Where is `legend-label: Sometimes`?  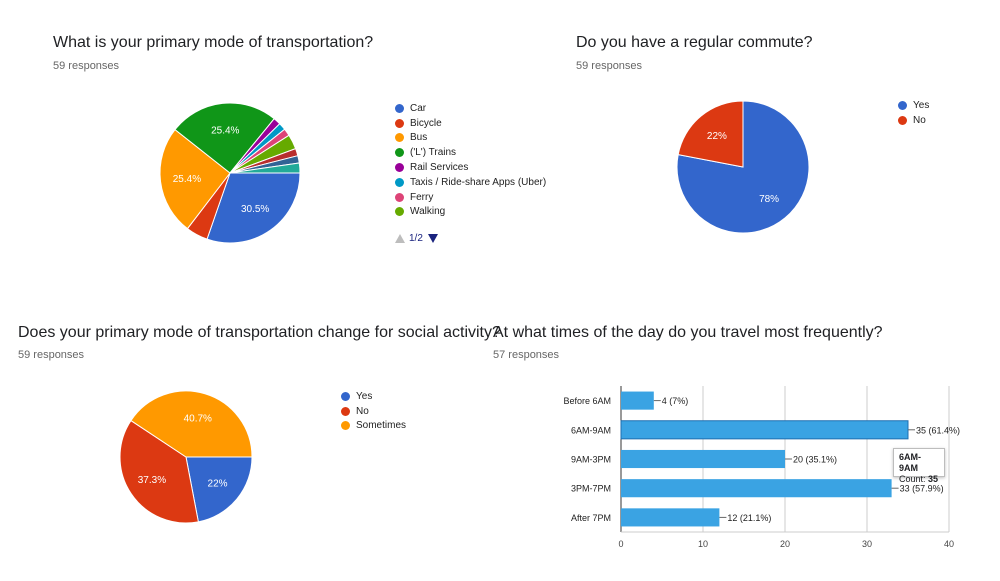 legend-label: Sometimes is located at coordinates (381, 426).